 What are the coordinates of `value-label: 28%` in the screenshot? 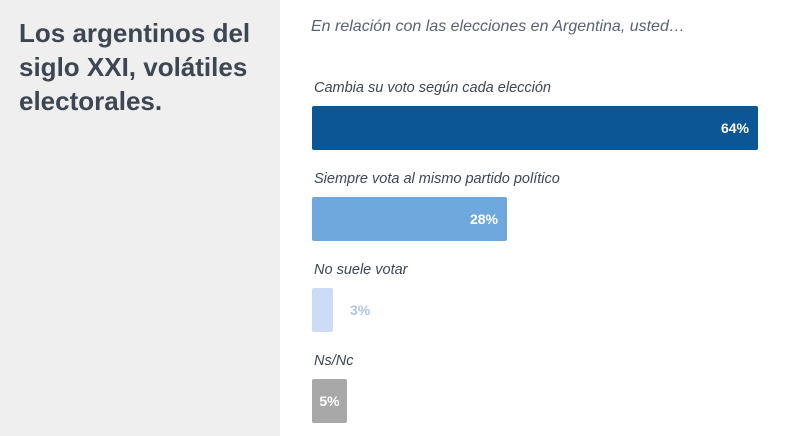 It's located at (483, 219).